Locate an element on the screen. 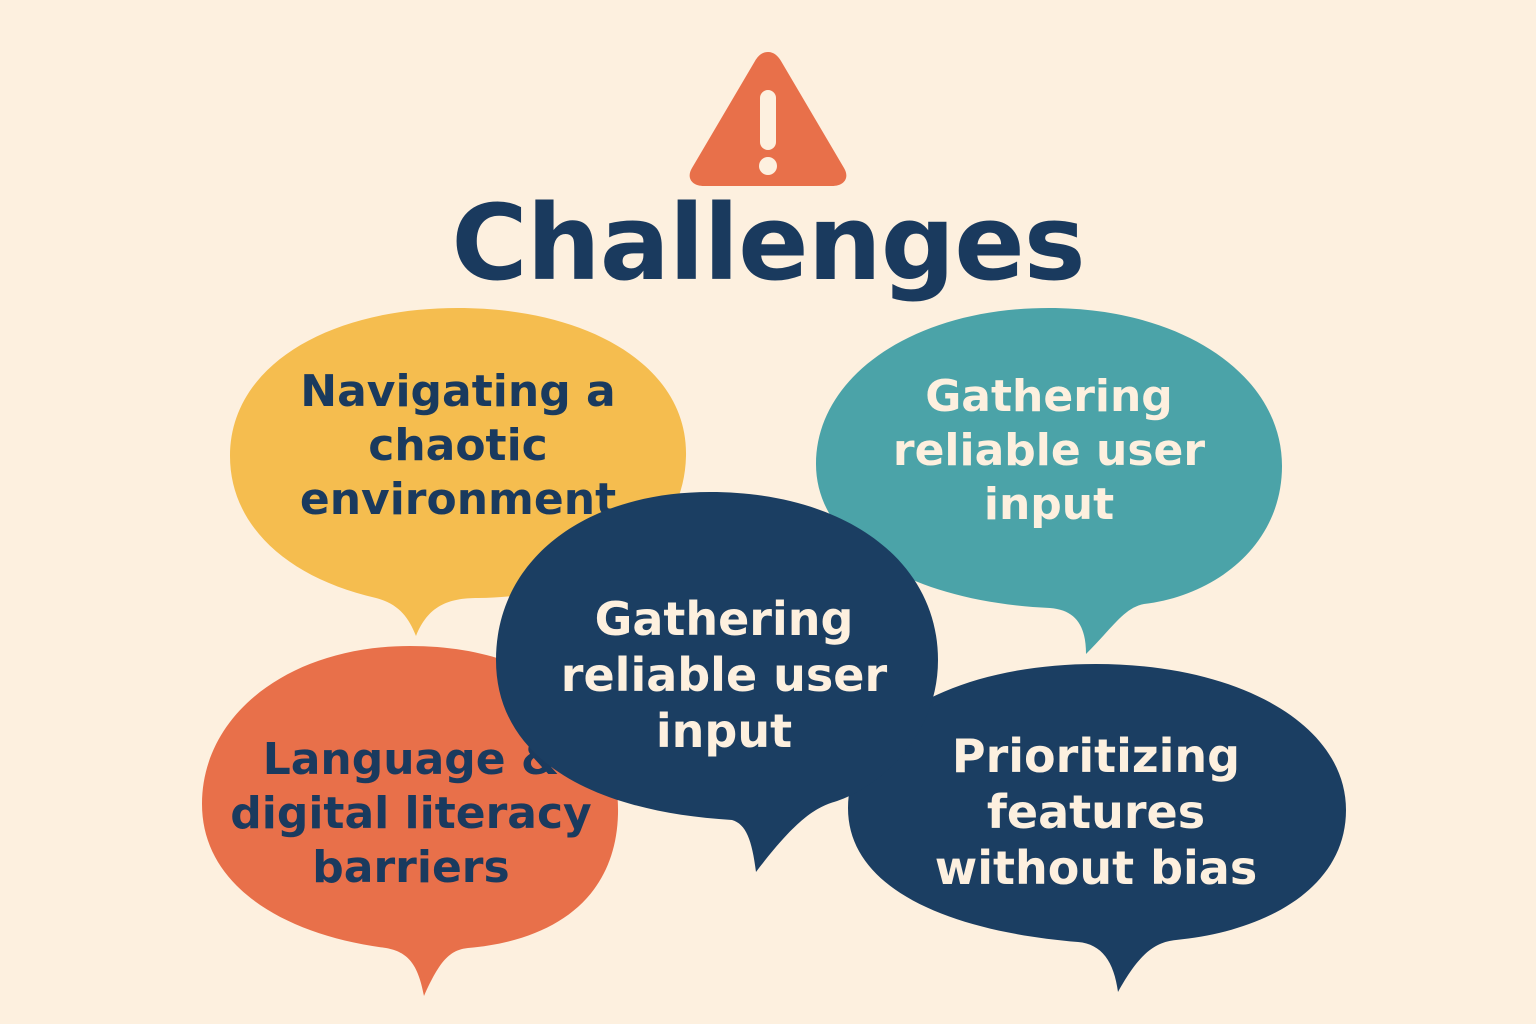 This screenshot has width=1536, height=1024. speech-bubble-language: Language & digital literacy barriers is located at coordinates (410, 821).